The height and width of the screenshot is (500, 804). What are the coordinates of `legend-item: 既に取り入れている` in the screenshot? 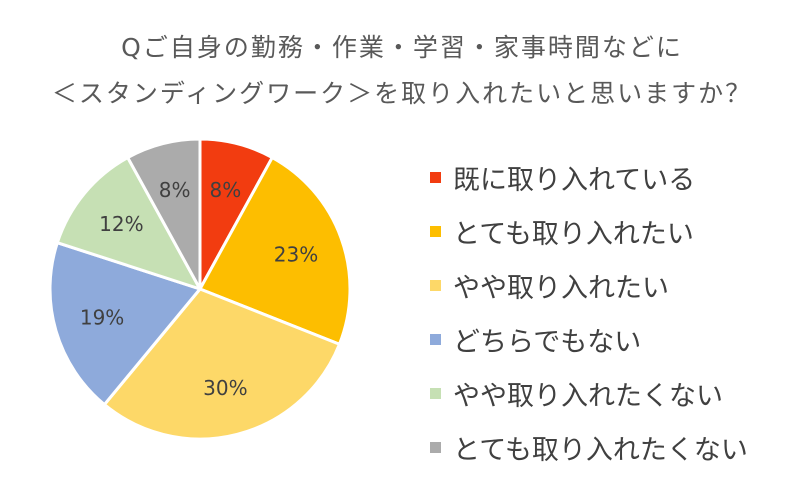 It's located at (589, 177).